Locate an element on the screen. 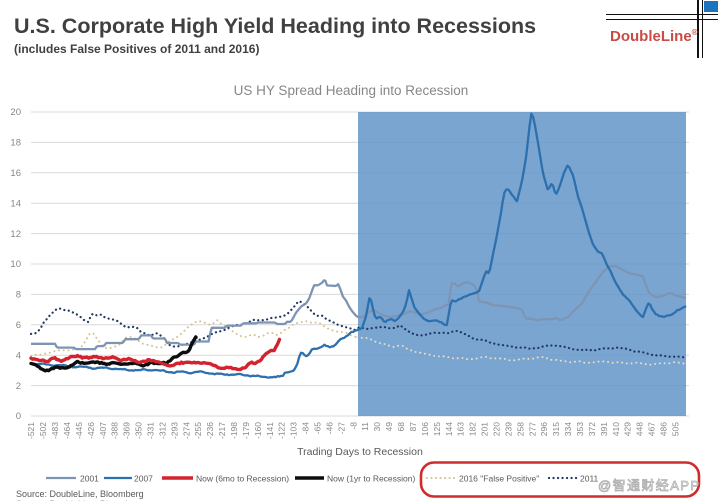 Image resolution: width=718 pixels, height=501 pixels. svg-text: -445 is located at coordinates (79, 430).